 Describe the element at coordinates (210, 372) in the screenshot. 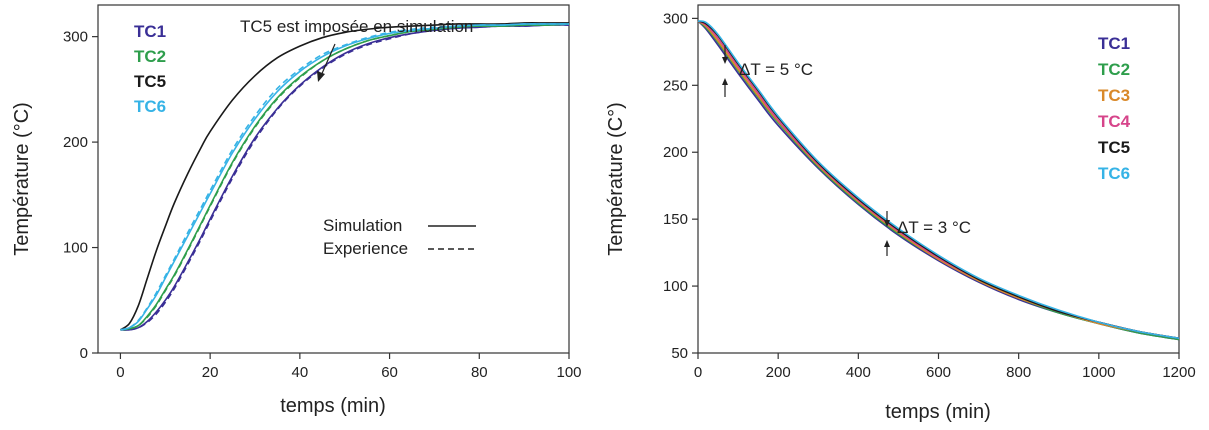

I see `x-tick-label: 20` at that location.